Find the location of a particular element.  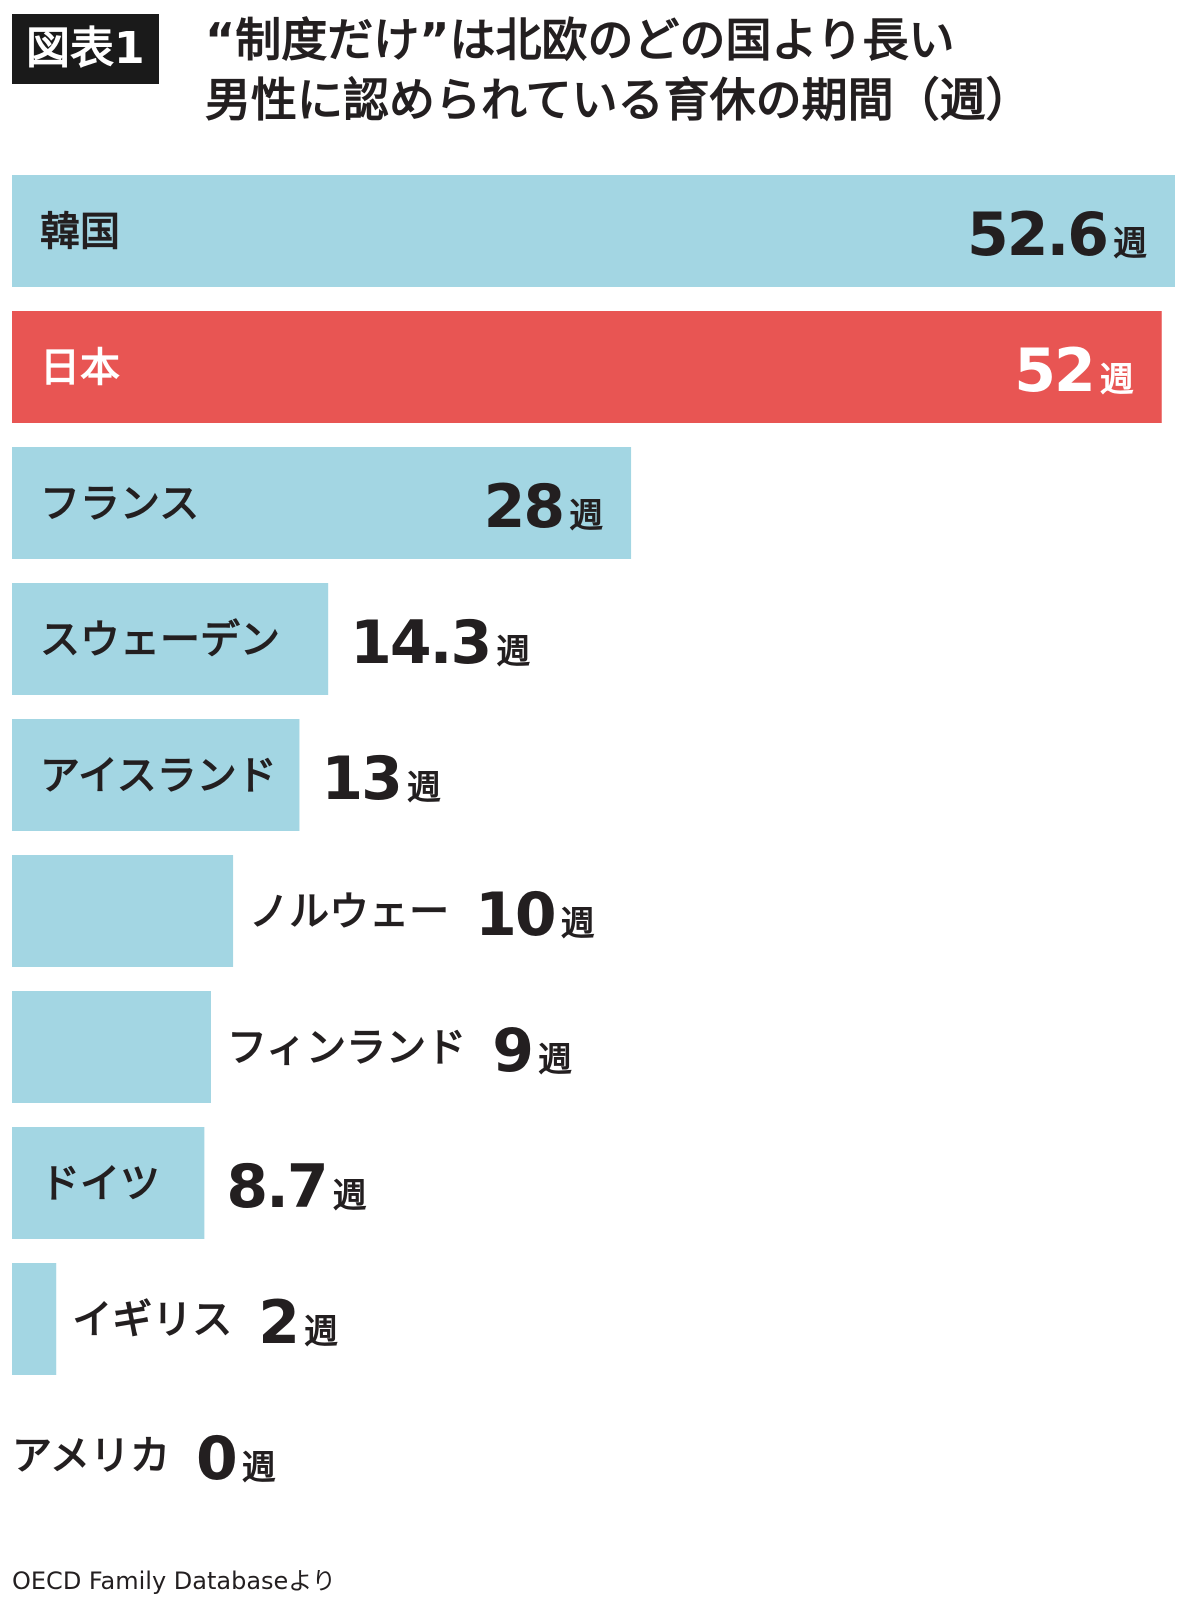

bar-value-label: 52.6 is located at coordinates (1037, 235).